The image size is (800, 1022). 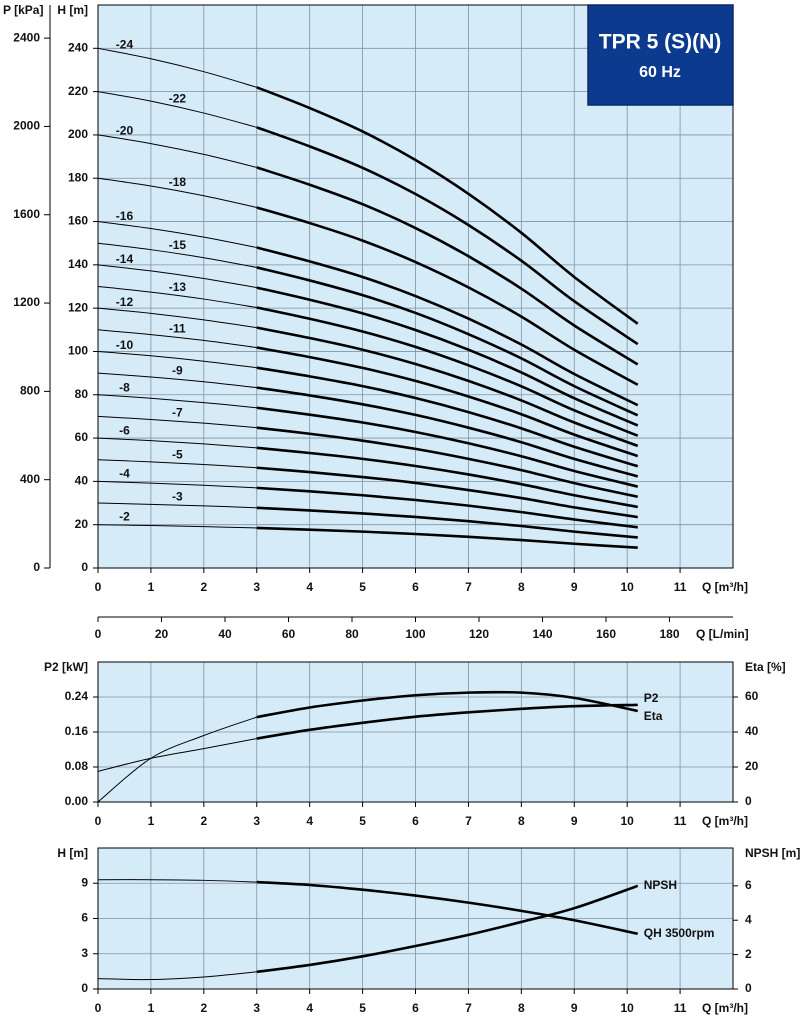 What do you see at coordinates (124, 516) in the screenshot?
I see `curve-label: -2` at bounding box center [124, 516].